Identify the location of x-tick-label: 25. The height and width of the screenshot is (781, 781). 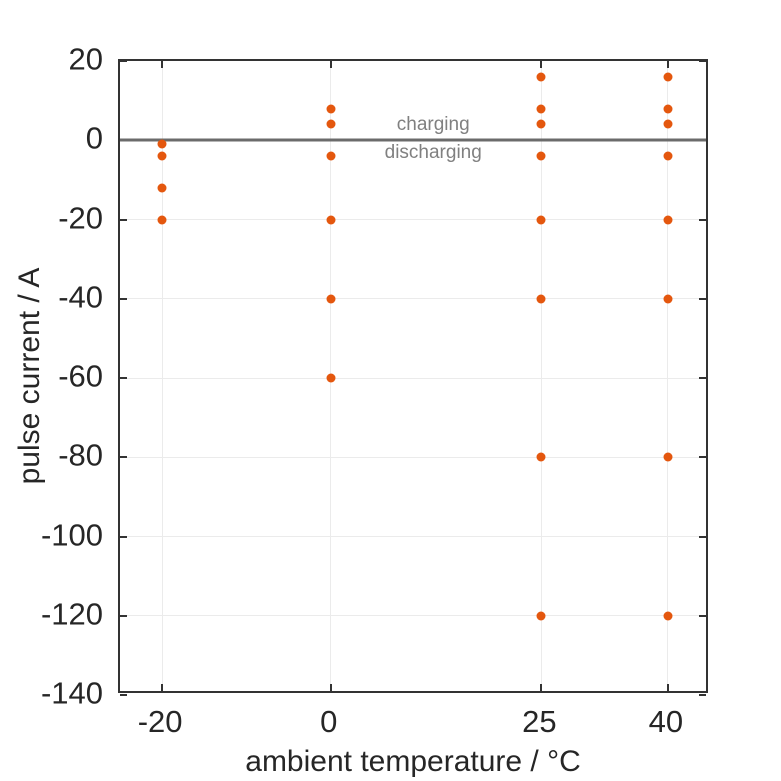
(539, 721).